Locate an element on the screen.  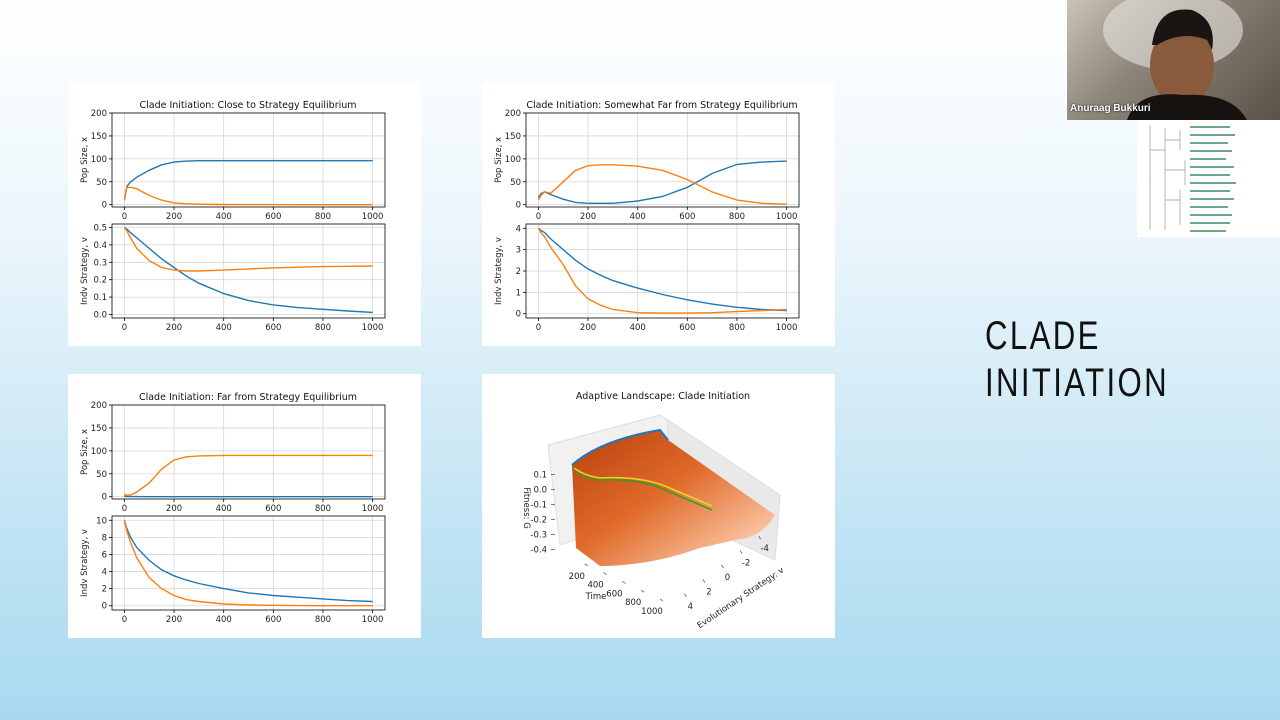
y-tick-label: 0.3 is located at coordinates (100, 263).